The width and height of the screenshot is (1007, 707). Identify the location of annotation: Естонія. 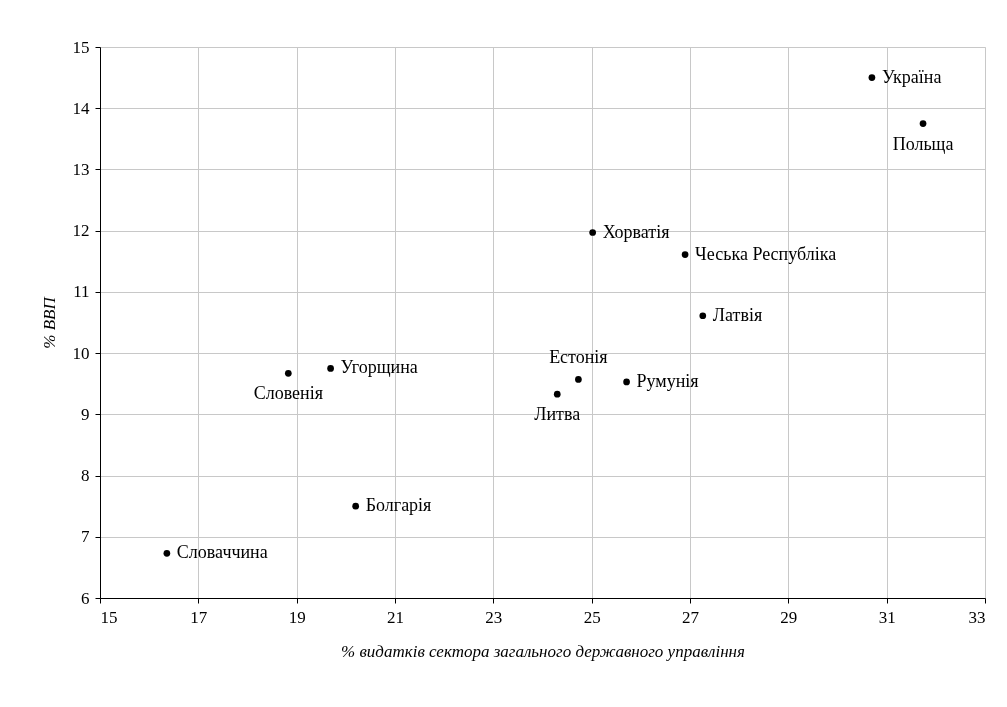
(578, 357).